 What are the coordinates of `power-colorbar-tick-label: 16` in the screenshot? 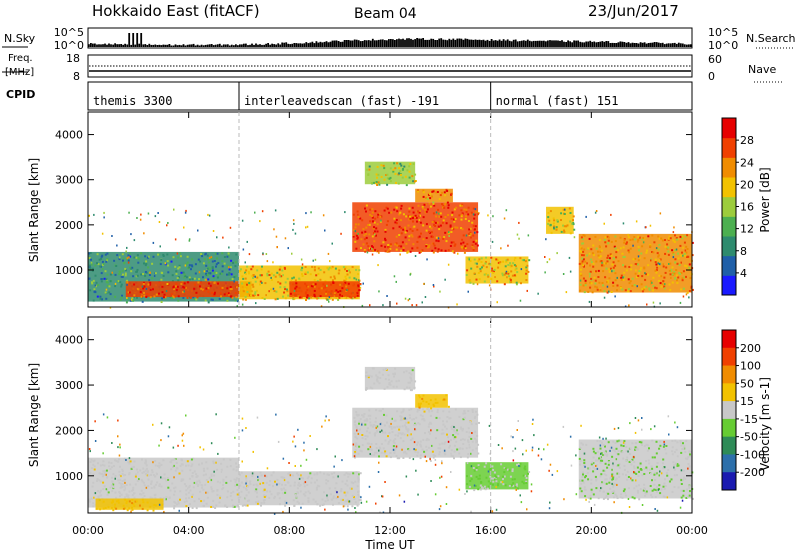 It's located at (747, 207).